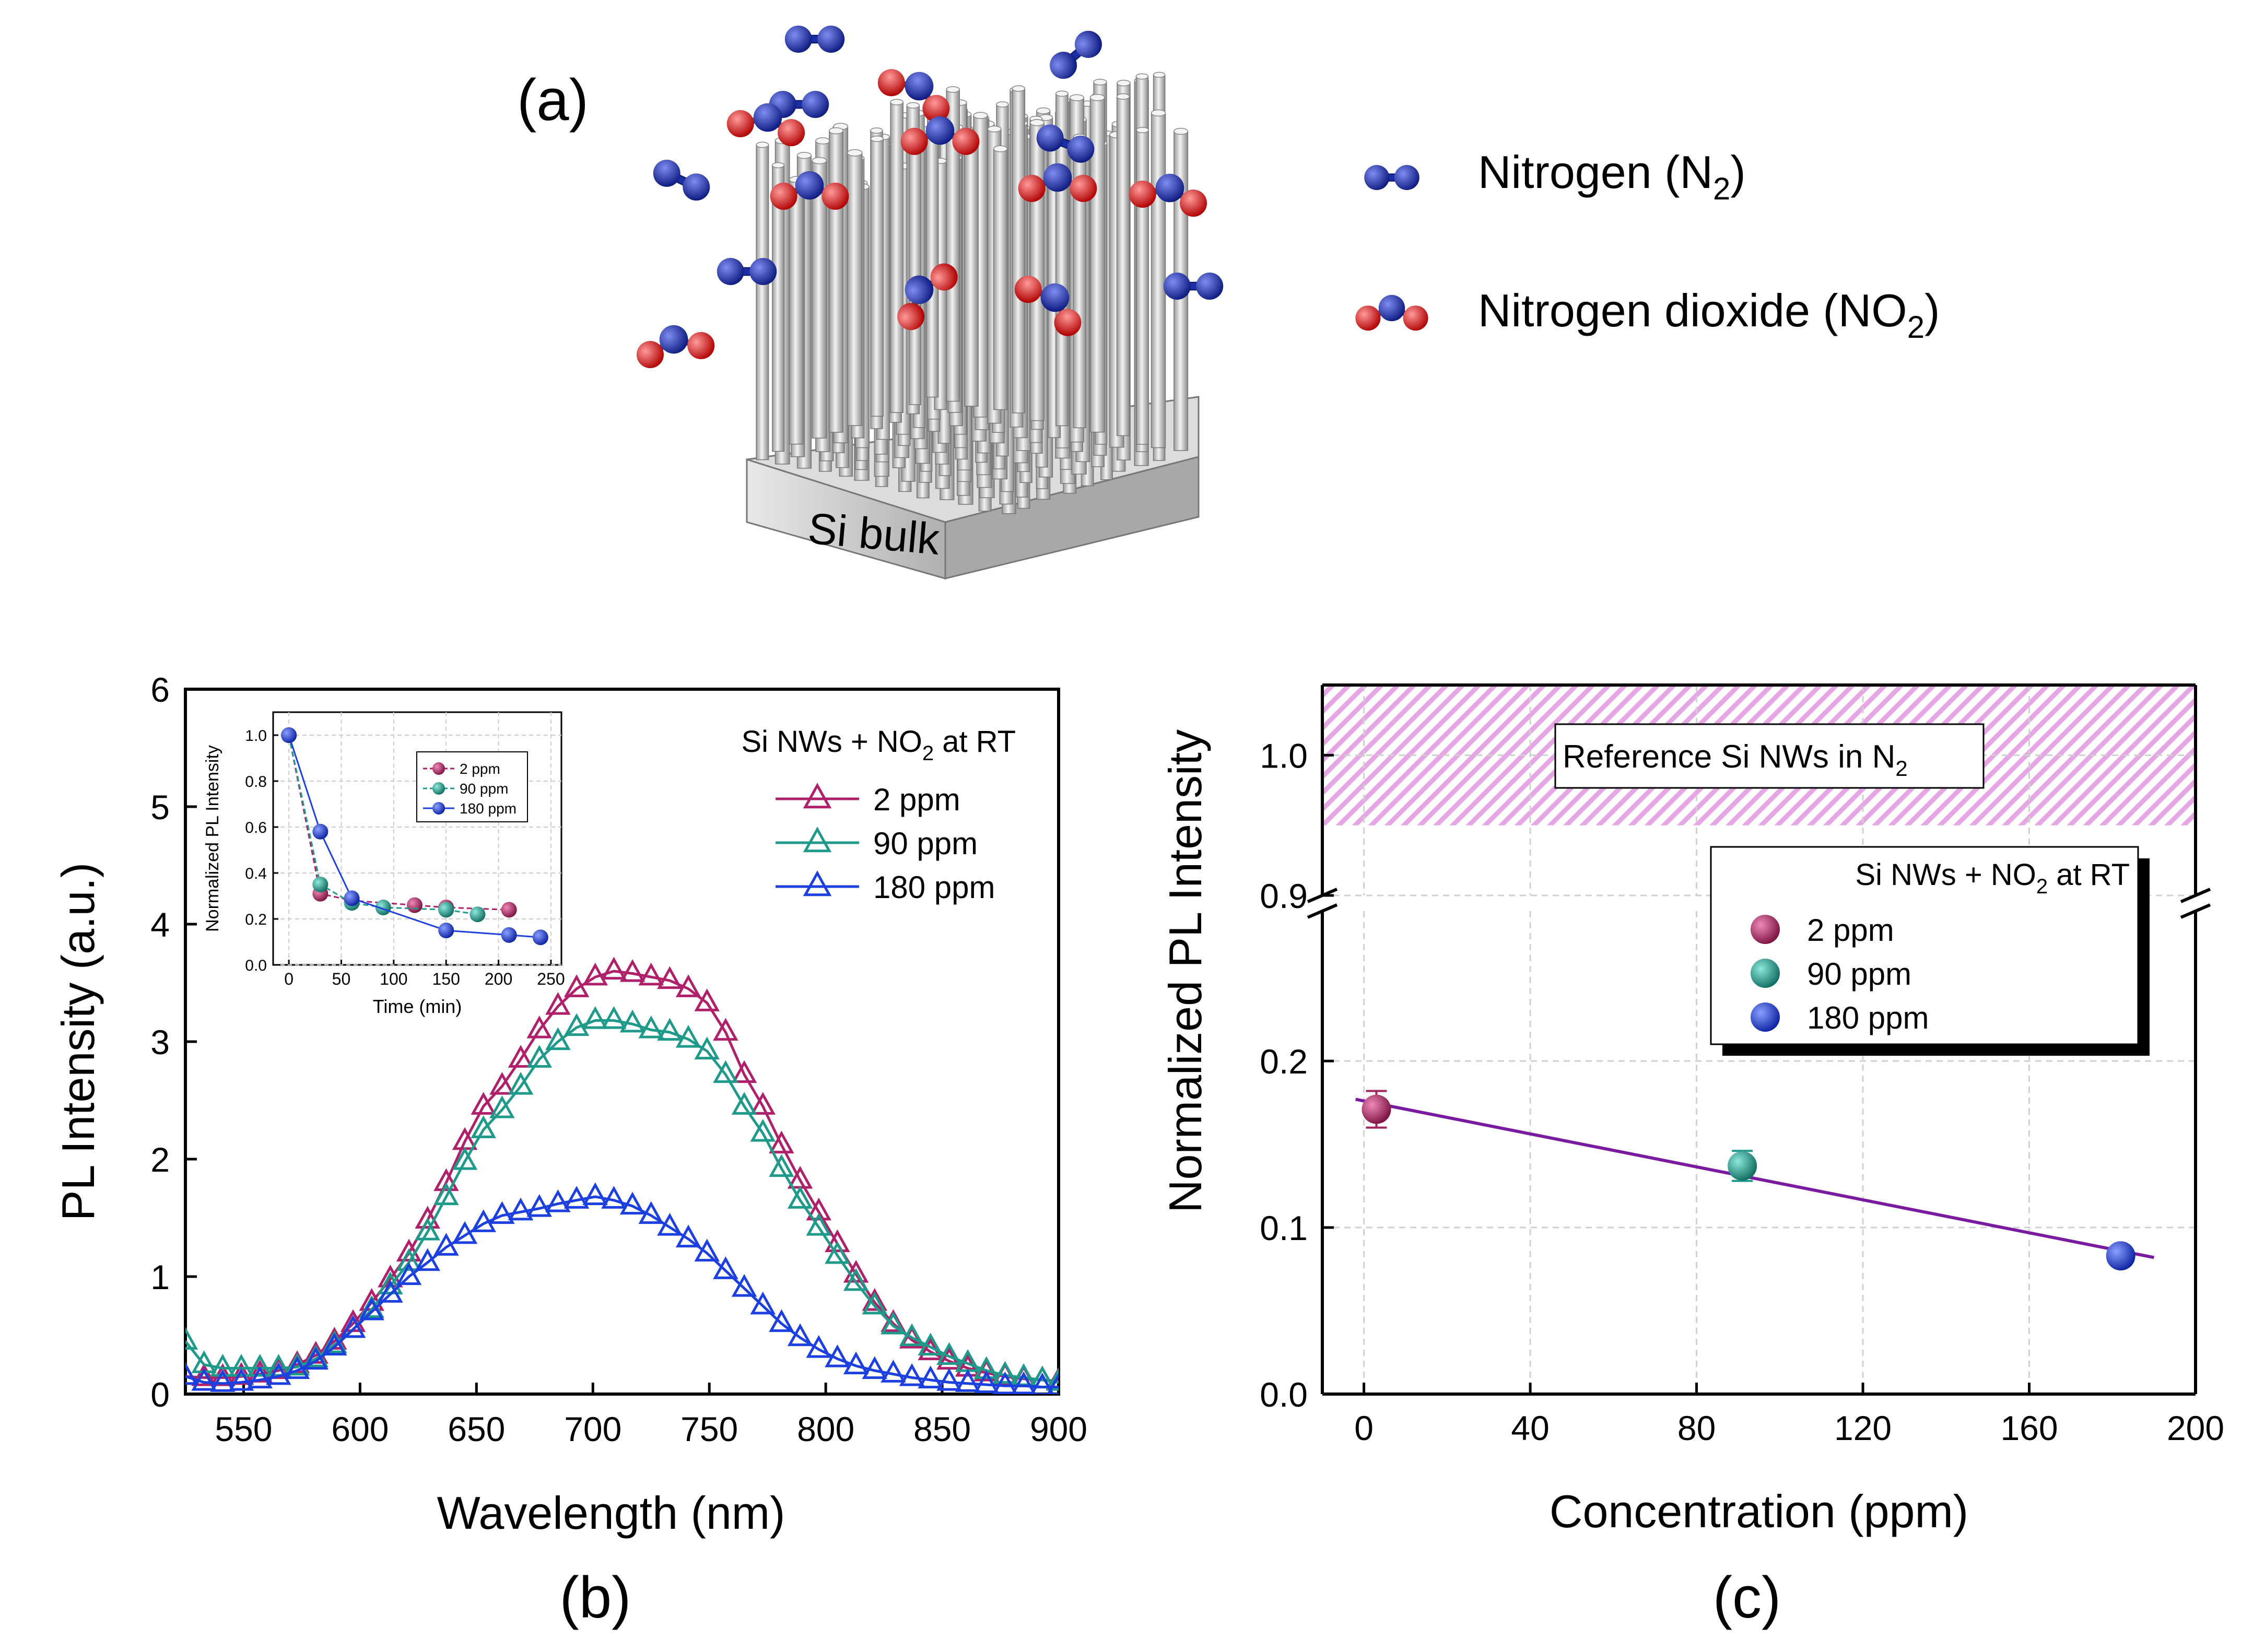  I want to click on chart-c-y-tick-label: 1.0, so click(1284, 755).